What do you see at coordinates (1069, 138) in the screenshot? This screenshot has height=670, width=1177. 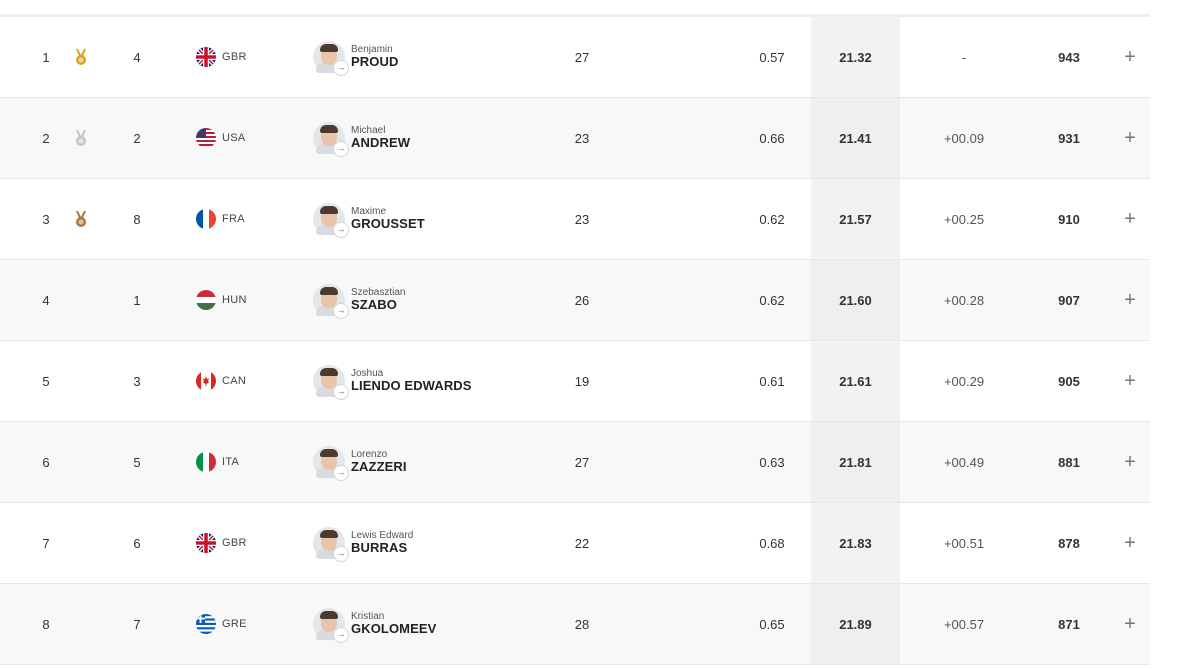 I see `points: 931` at bounding box center [1069, 138].